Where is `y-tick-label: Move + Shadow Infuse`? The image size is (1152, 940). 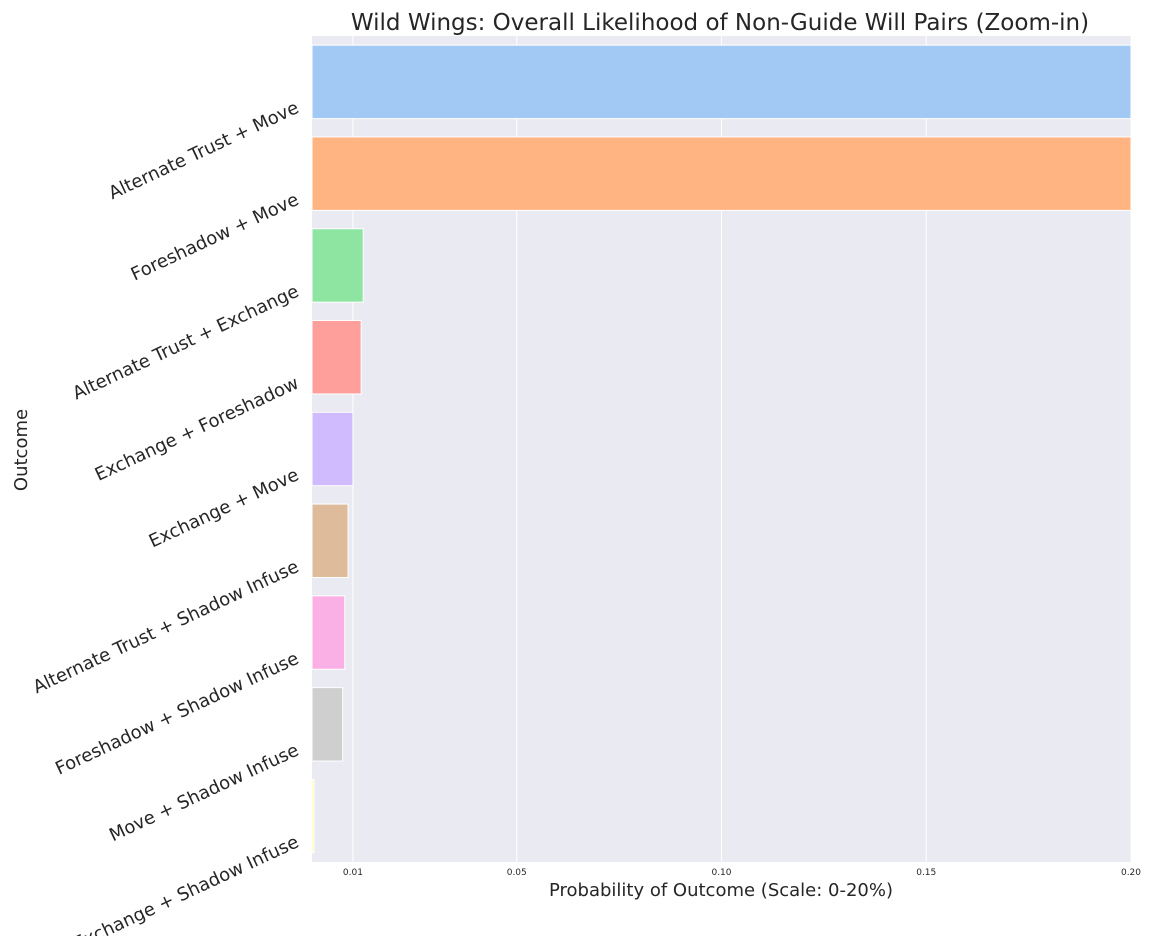 y-tick-label: Move + Shadow Infuse is located at coordinates (204, 793).